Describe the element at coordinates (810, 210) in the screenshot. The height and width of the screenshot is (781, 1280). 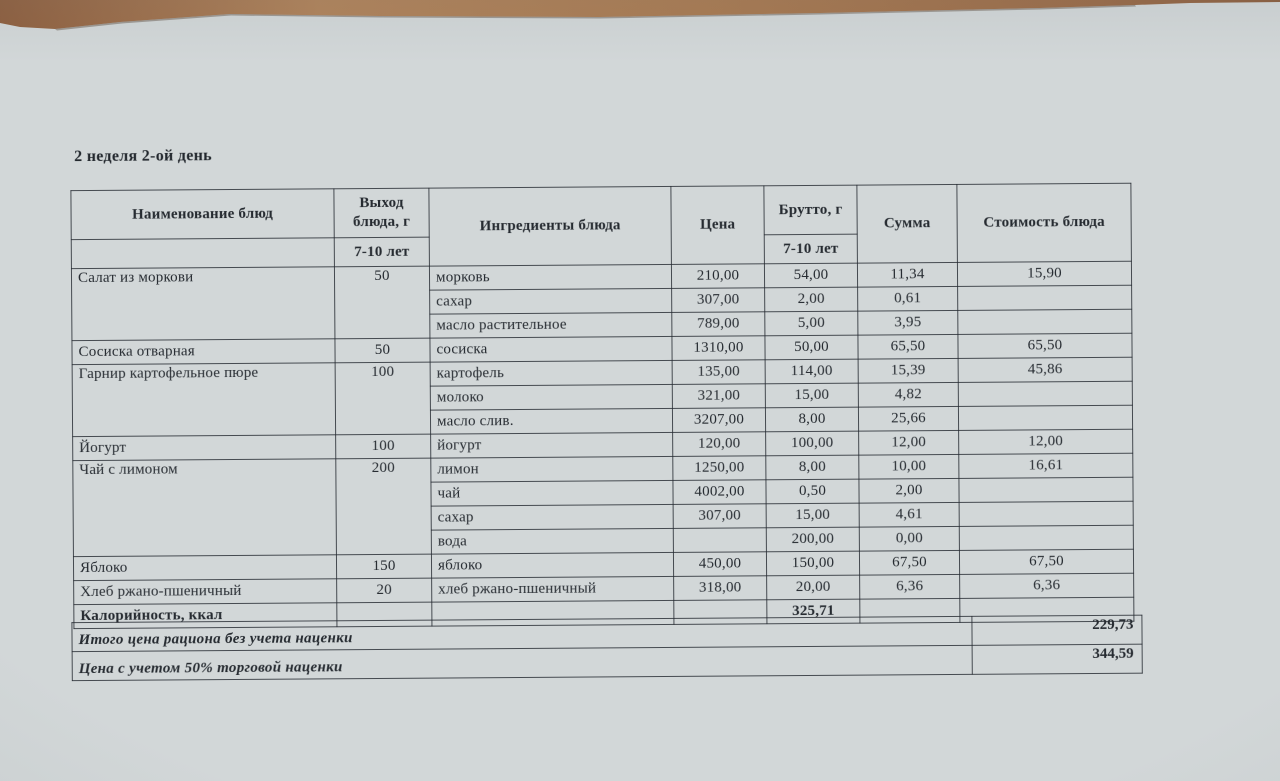
I see `column-header-gross: Брутто, г` at that location.